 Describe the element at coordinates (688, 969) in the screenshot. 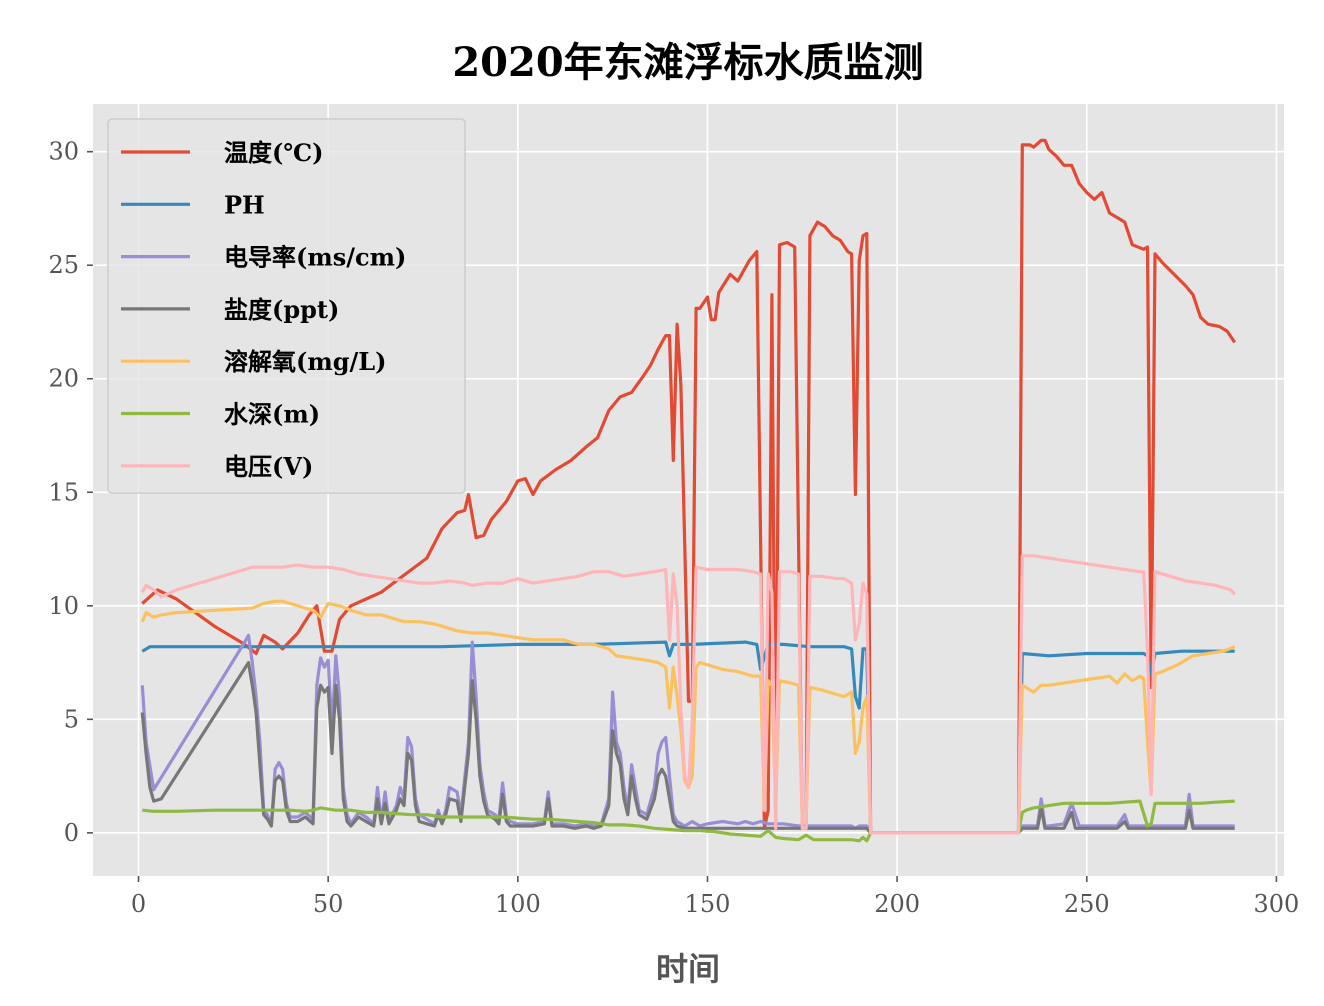

I see `x-axis-label: 时间` at that location.